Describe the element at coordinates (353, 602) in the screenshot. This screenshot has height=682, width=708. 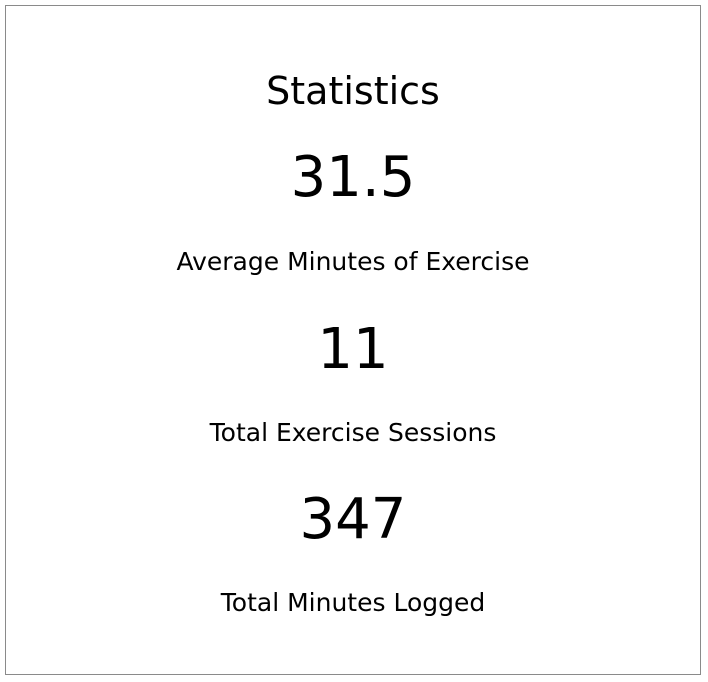
I see `total-minutes-label: Total Minutes Logged` at that location.